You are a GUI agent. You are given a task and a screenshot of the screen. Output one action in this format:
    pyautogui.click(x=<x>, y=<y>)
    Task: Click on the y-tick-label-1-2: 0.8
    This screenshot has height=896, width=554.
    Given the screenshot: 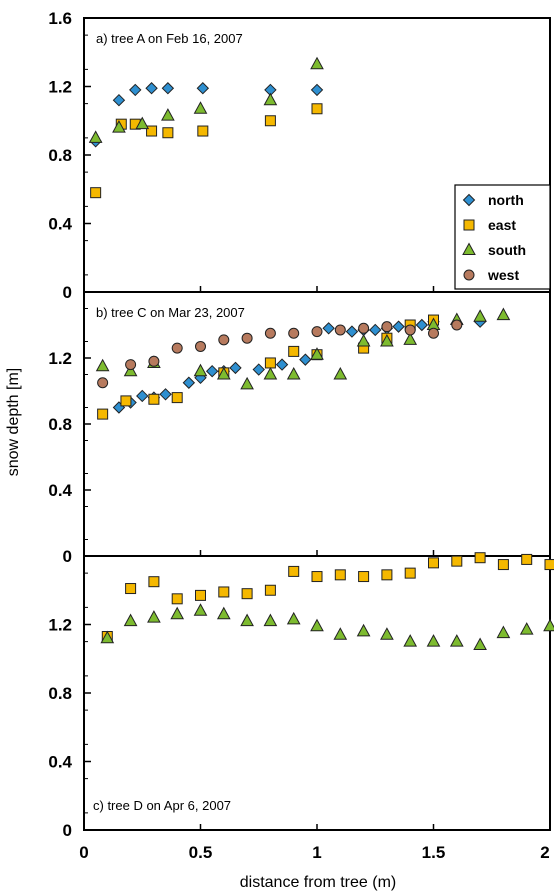 What is the action you would take?
    pyautogui.click(x=60, y=424)
    